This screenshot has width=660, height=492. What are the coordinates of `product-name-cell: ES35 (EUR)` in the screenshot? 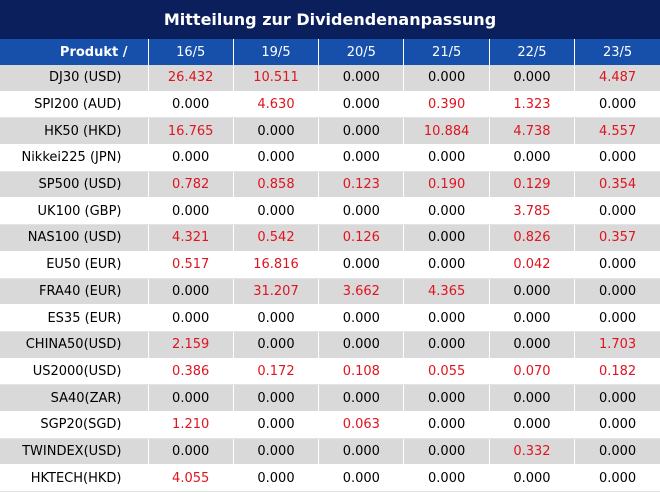 It's located at (74, 318).